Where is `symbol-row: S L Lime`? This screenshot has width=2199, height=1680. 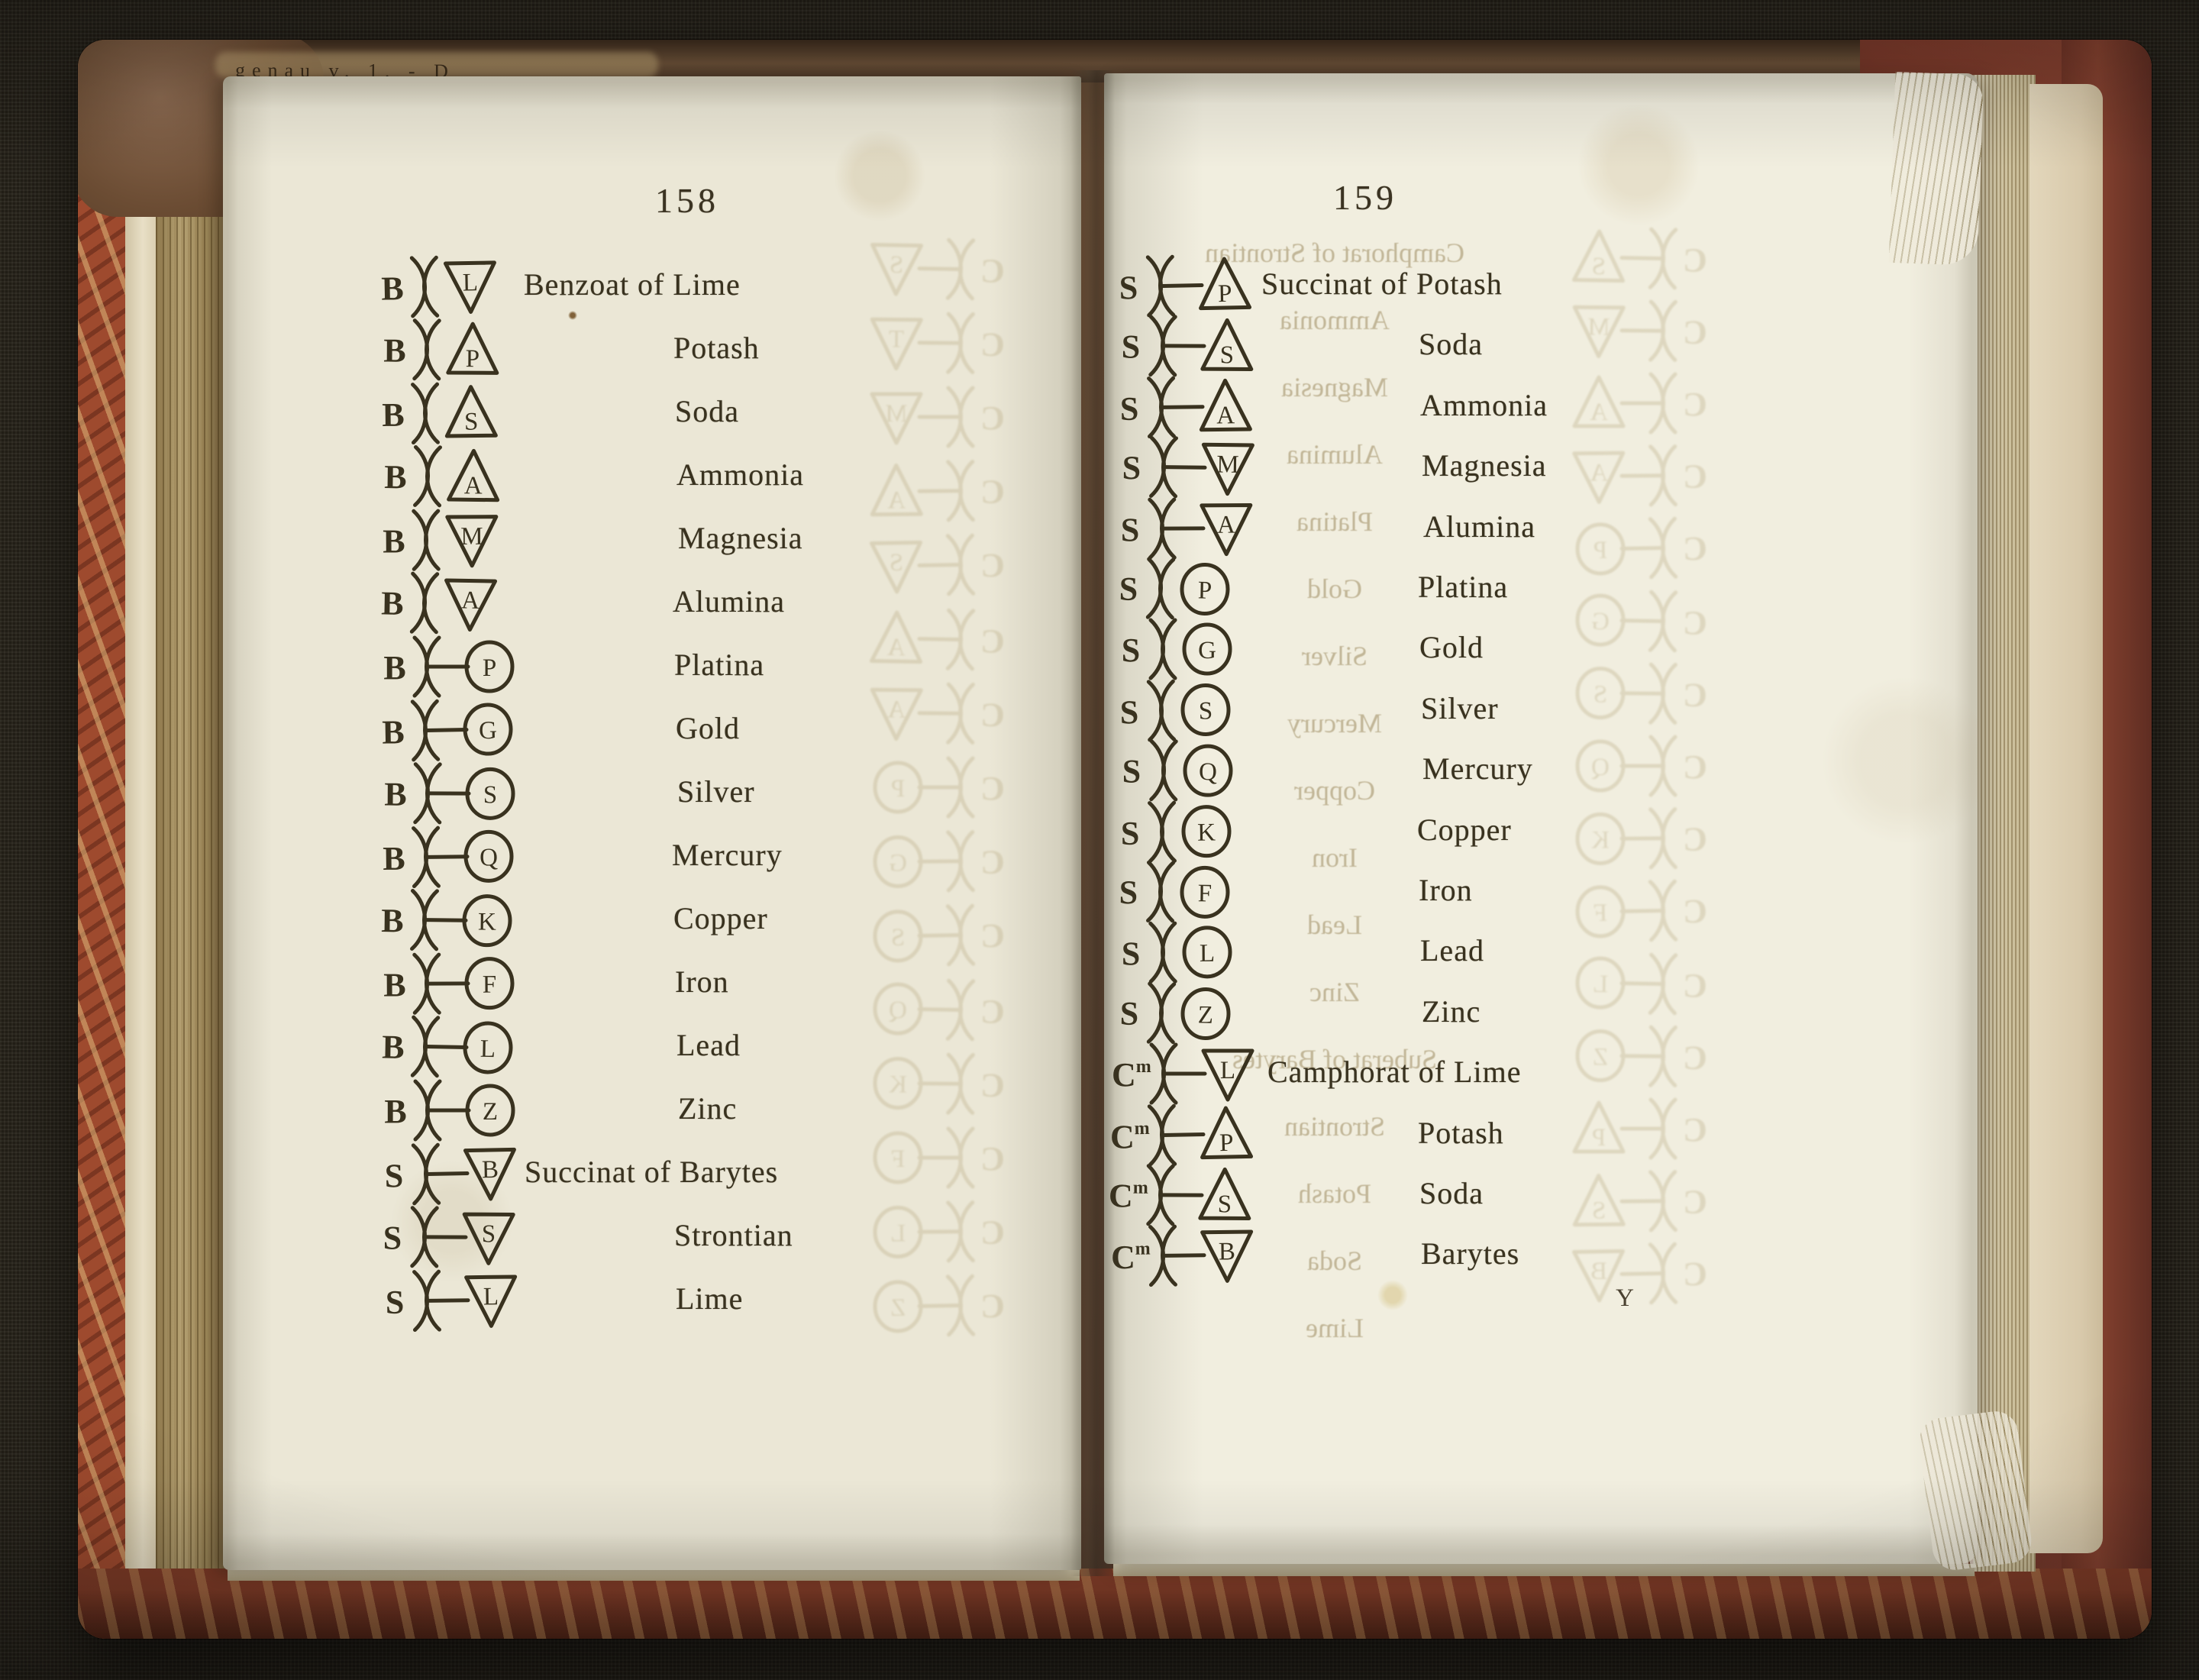
symbol-row: S L Lime is located at coordinates (1100, 1300).